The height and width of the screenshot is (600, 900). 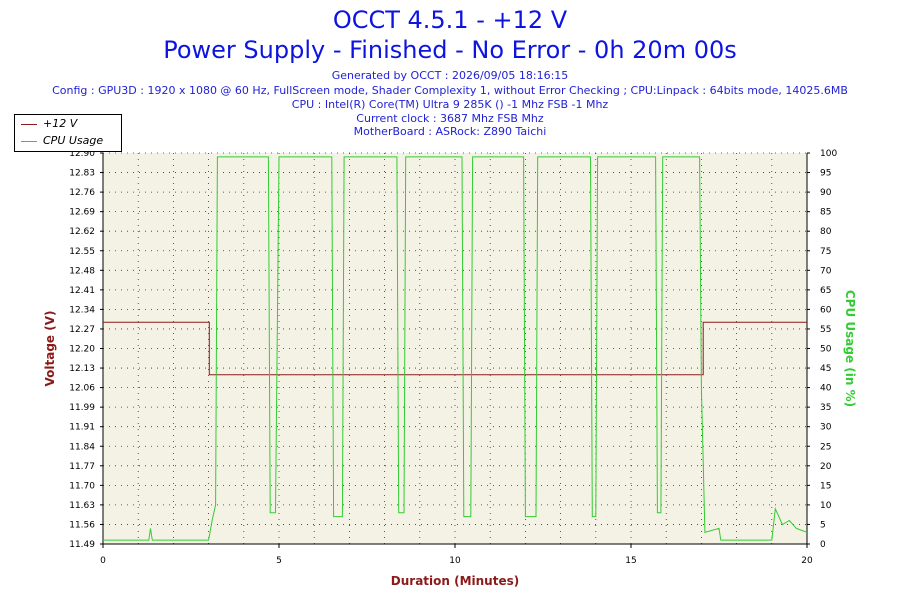 What do you see at coordinates (450, 118) in the screenshot?
I see `info-clock: Current clock : 3687 Mhz FSB Mhz` at bounding box center [450, 118].